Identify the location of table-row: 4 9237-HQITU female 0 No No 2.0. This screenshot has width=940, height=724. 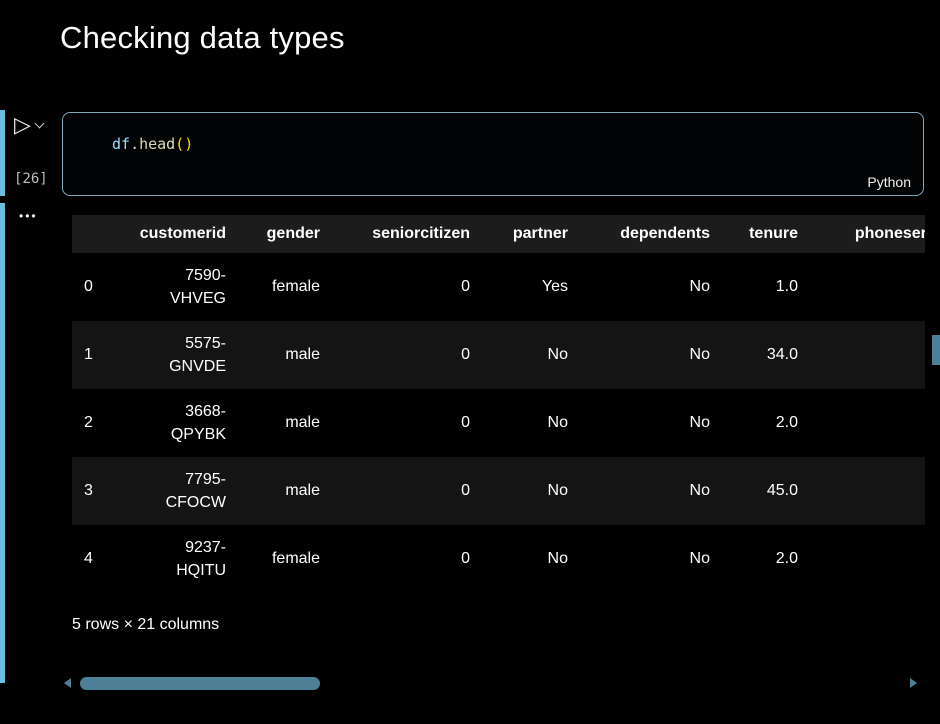
(498, 559).